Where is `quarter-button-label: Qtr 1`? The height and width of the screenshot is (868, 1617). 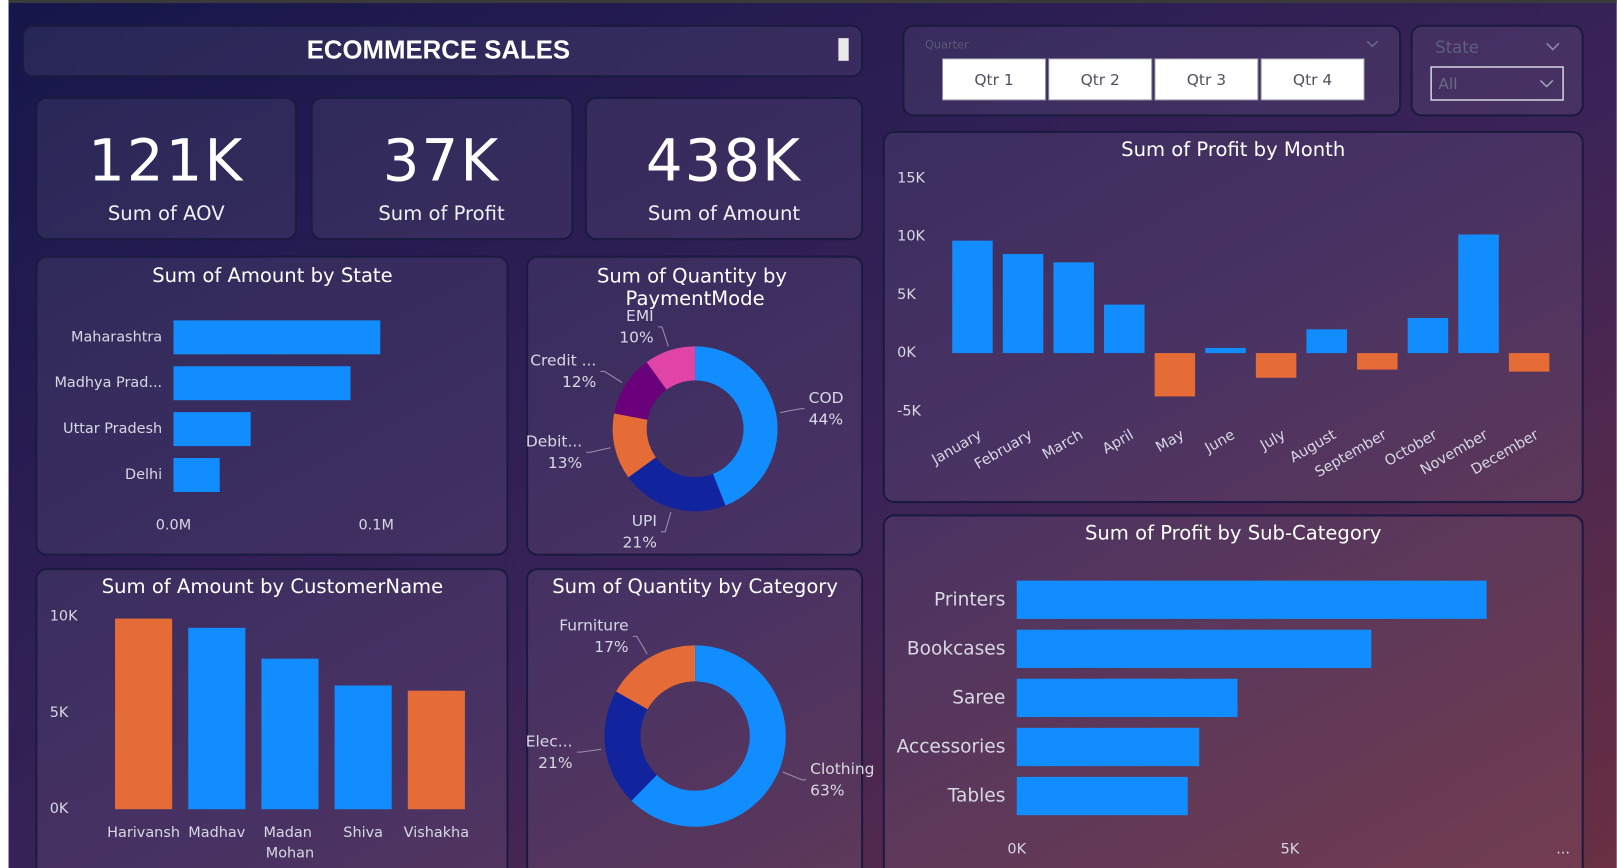 quarter-button-label: Qtr 1 is located at coordinates (993, 80).